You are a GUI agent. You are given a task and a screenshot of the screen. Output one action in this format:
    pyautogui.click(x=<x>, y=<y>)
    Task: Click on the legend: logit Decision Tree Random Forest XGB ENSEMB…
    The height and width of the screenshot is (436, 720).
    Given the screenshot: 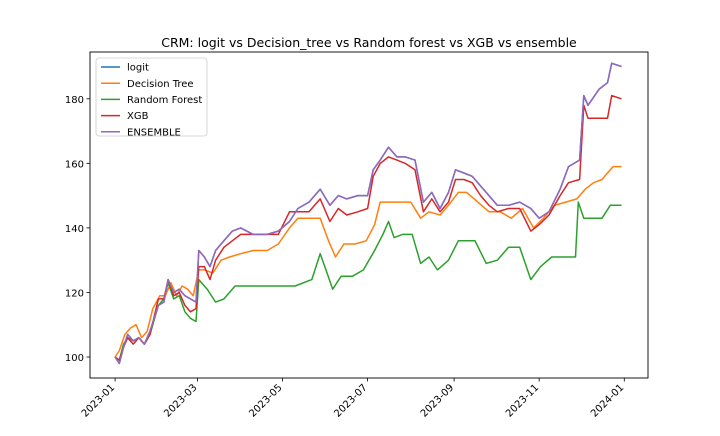 What is the action you would take?
    pyautogui.click(x=151, y=97)
    